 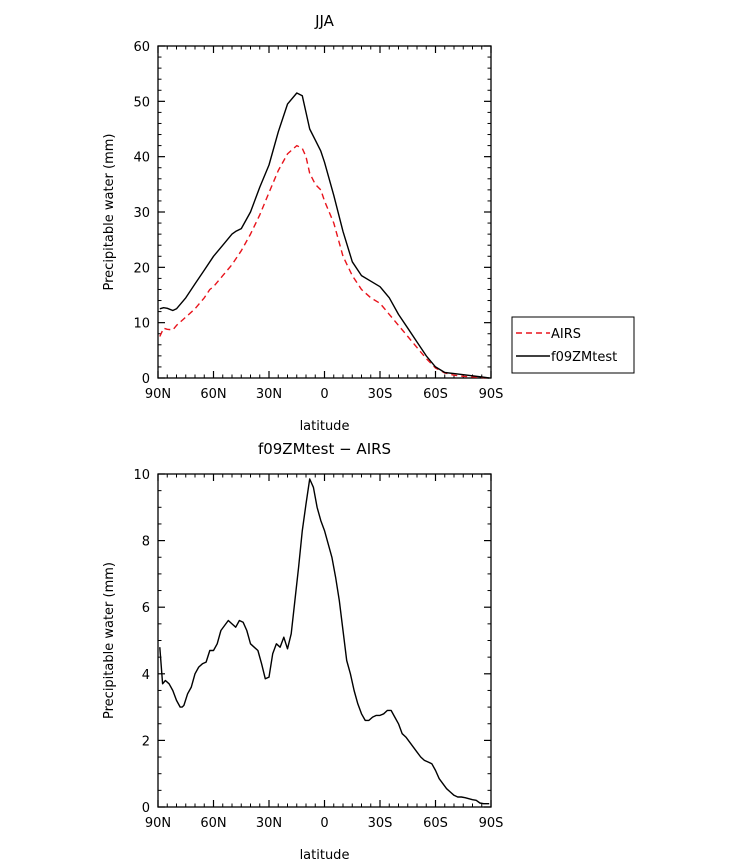 I want to click on y-tick-label: 6, so click(x=146, y=608).